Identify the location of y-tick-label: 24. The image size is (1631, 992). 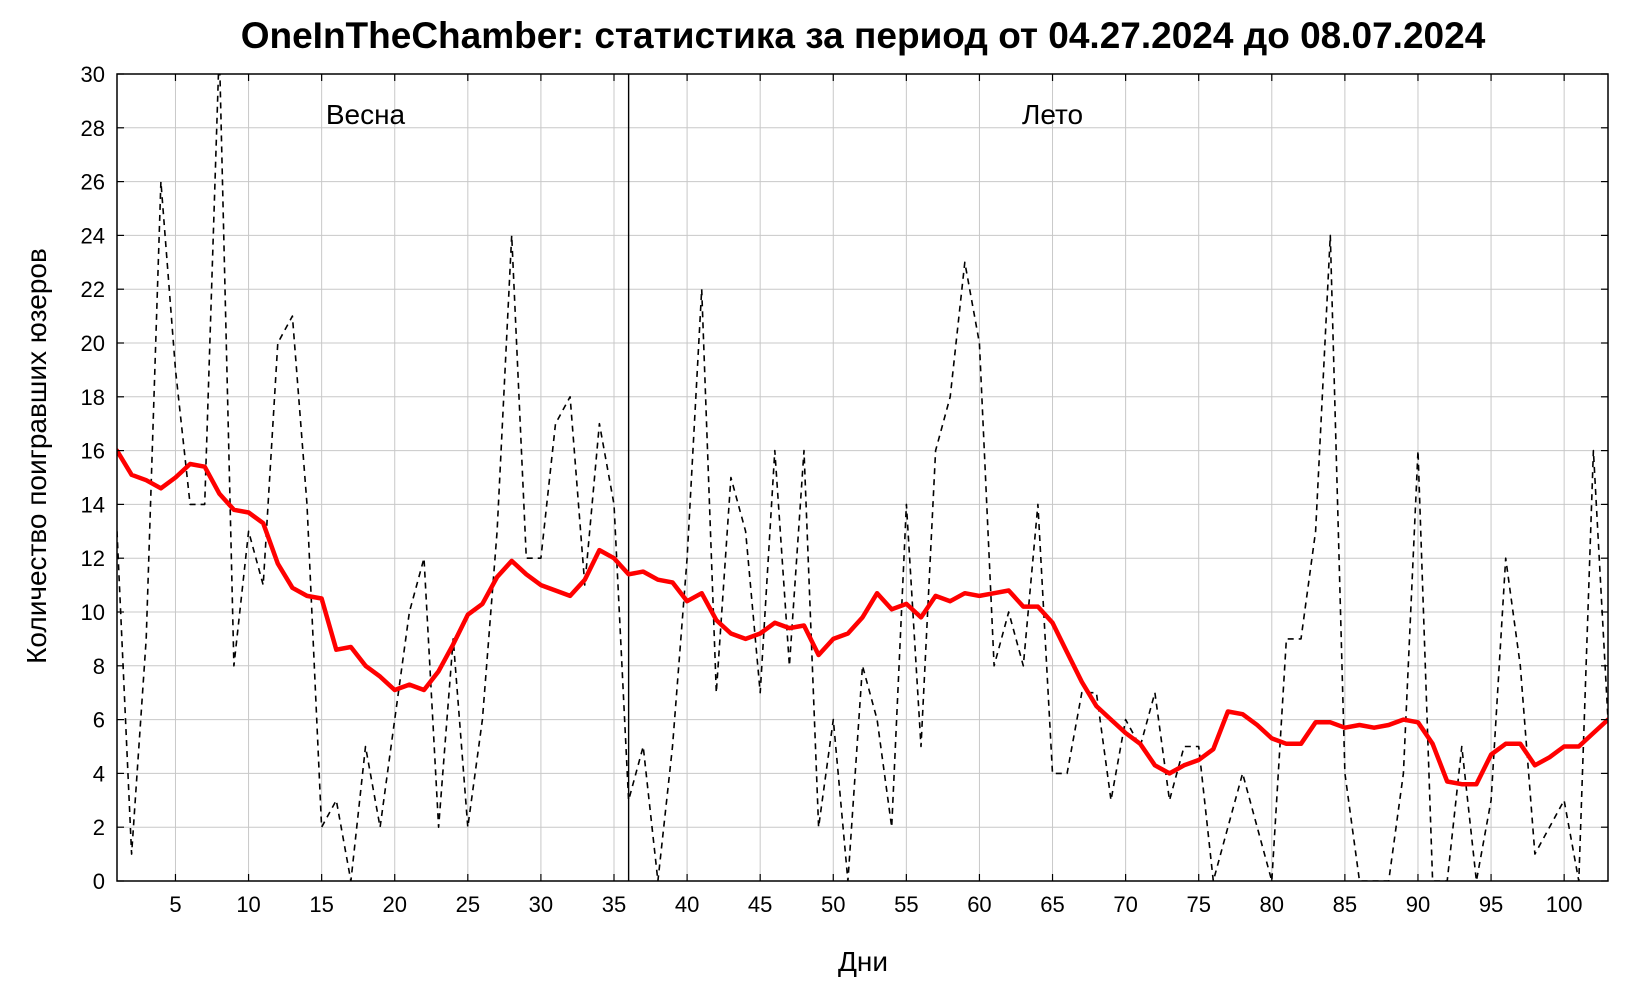
(93, 235).